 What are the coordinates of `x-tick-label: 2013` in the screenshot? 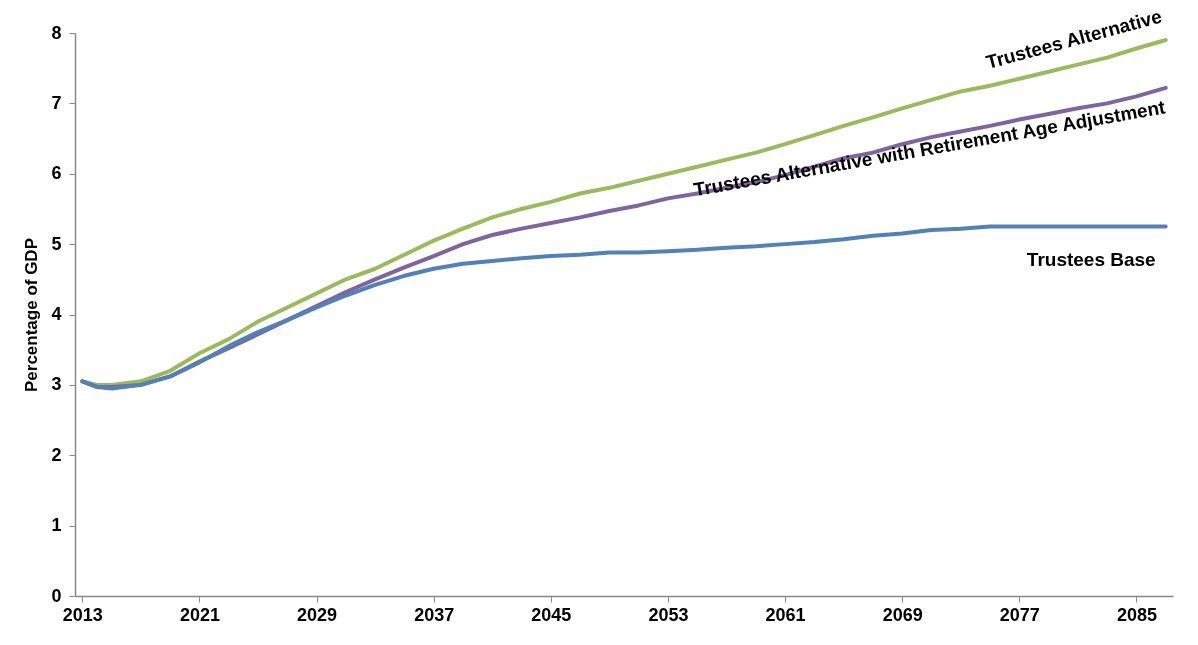 It's located at (82, 614).